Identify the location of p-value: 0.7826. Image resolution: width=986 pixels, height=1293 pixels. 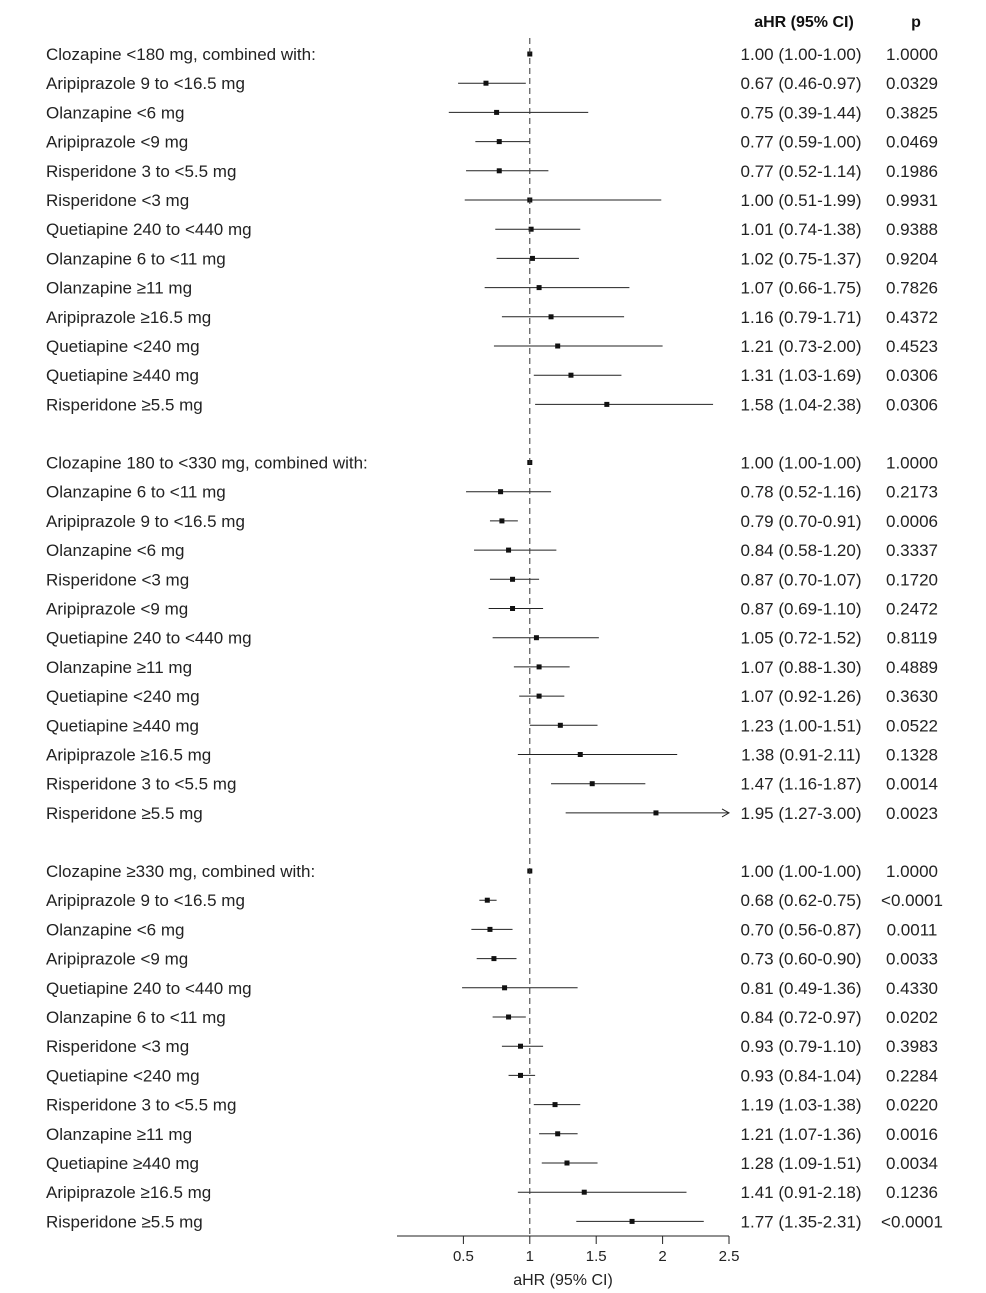
(912, 288).